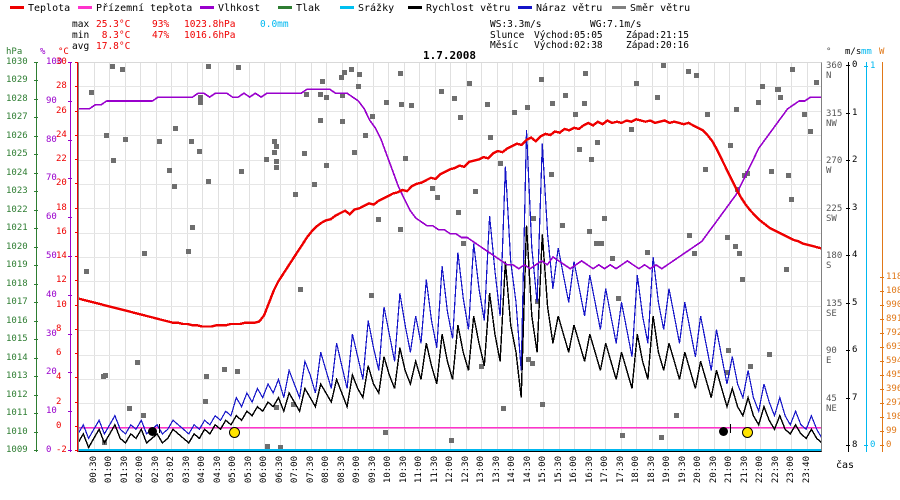 This screenshot has width=900, height=500. I want to click on wind-gust-stat: WG:7.1m/s, so click(616, 24).